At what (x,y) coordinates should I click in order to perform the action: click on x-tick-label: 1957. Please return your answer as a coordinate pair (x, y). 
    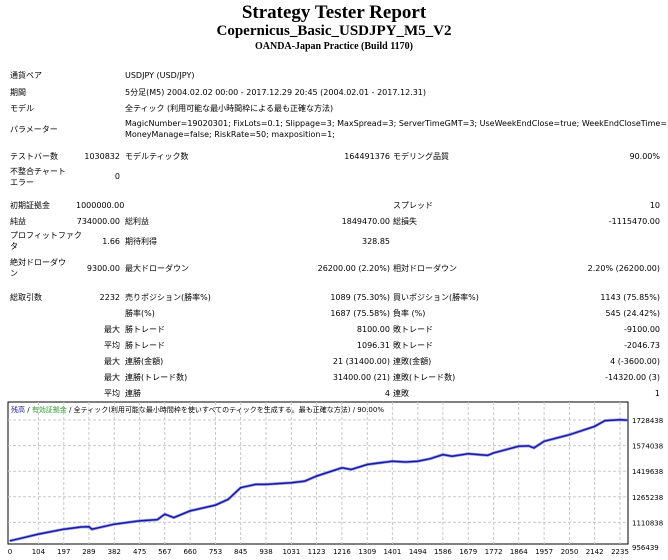
    Looking at the image, I should click on (544, 552).